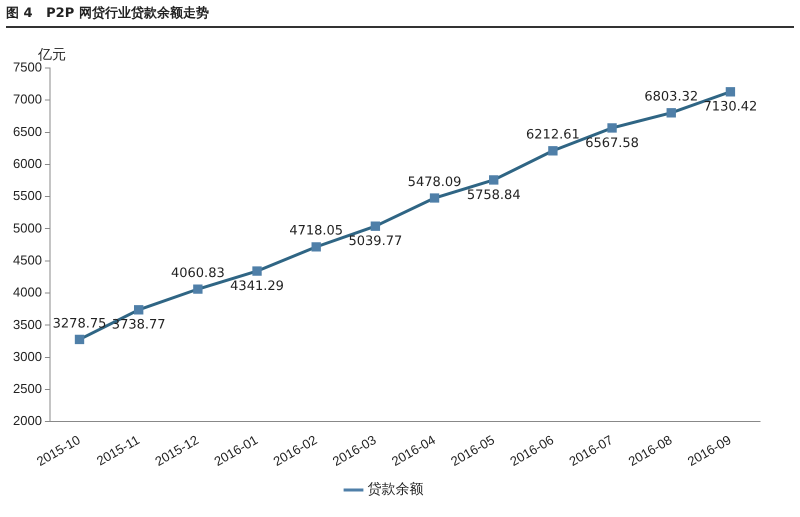 The image size is (800, 517). Describe the element at coordinates (27, 324) in the screenshot. I see `y-tick-label: 3500` at that location.